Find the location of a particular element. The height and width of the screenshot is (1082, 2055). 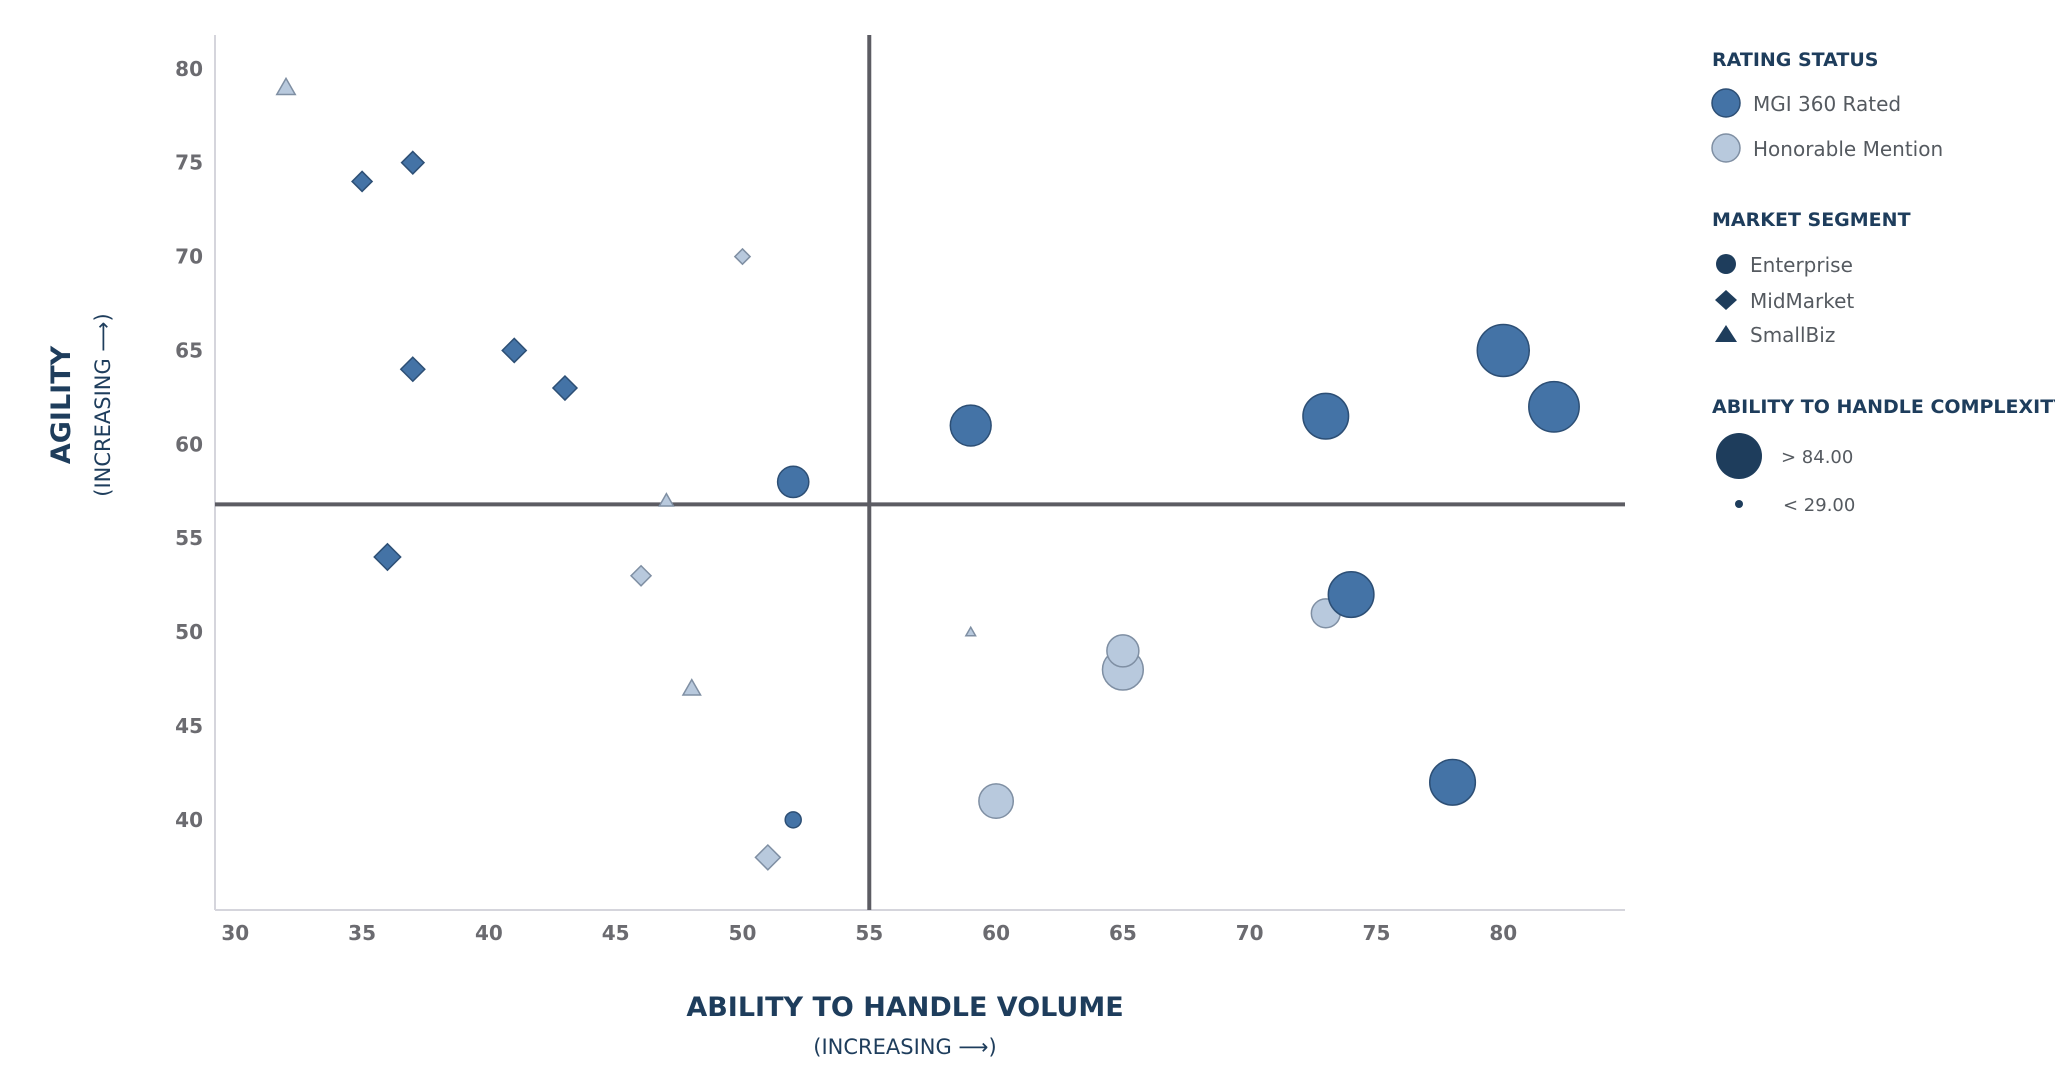

y-tick-label: 60 is located at coordinates (189, 444).